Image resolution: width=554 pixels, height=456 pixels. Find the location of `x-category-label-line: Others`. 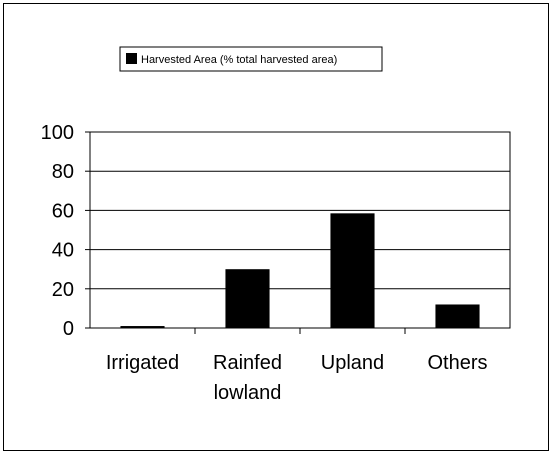

x-category-label-line: Others is located at coordinates (457, 363).